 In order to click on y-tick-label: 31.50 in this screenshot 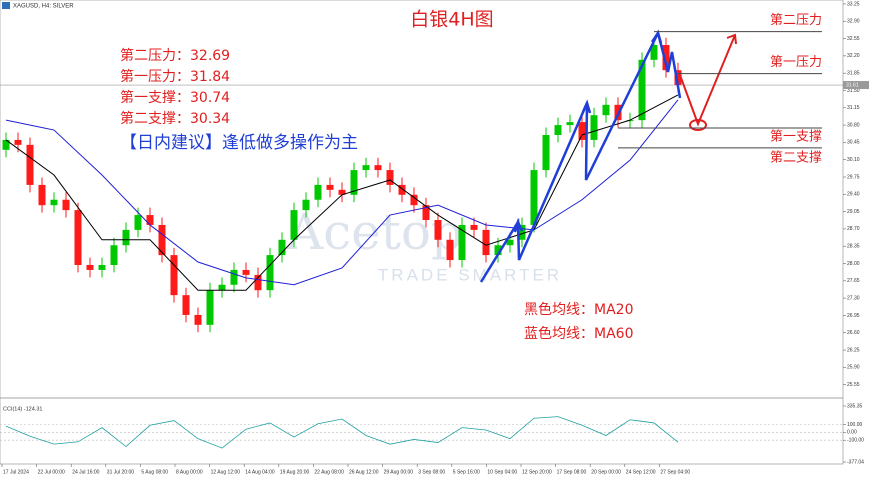, I will do `click(853, 91)`.